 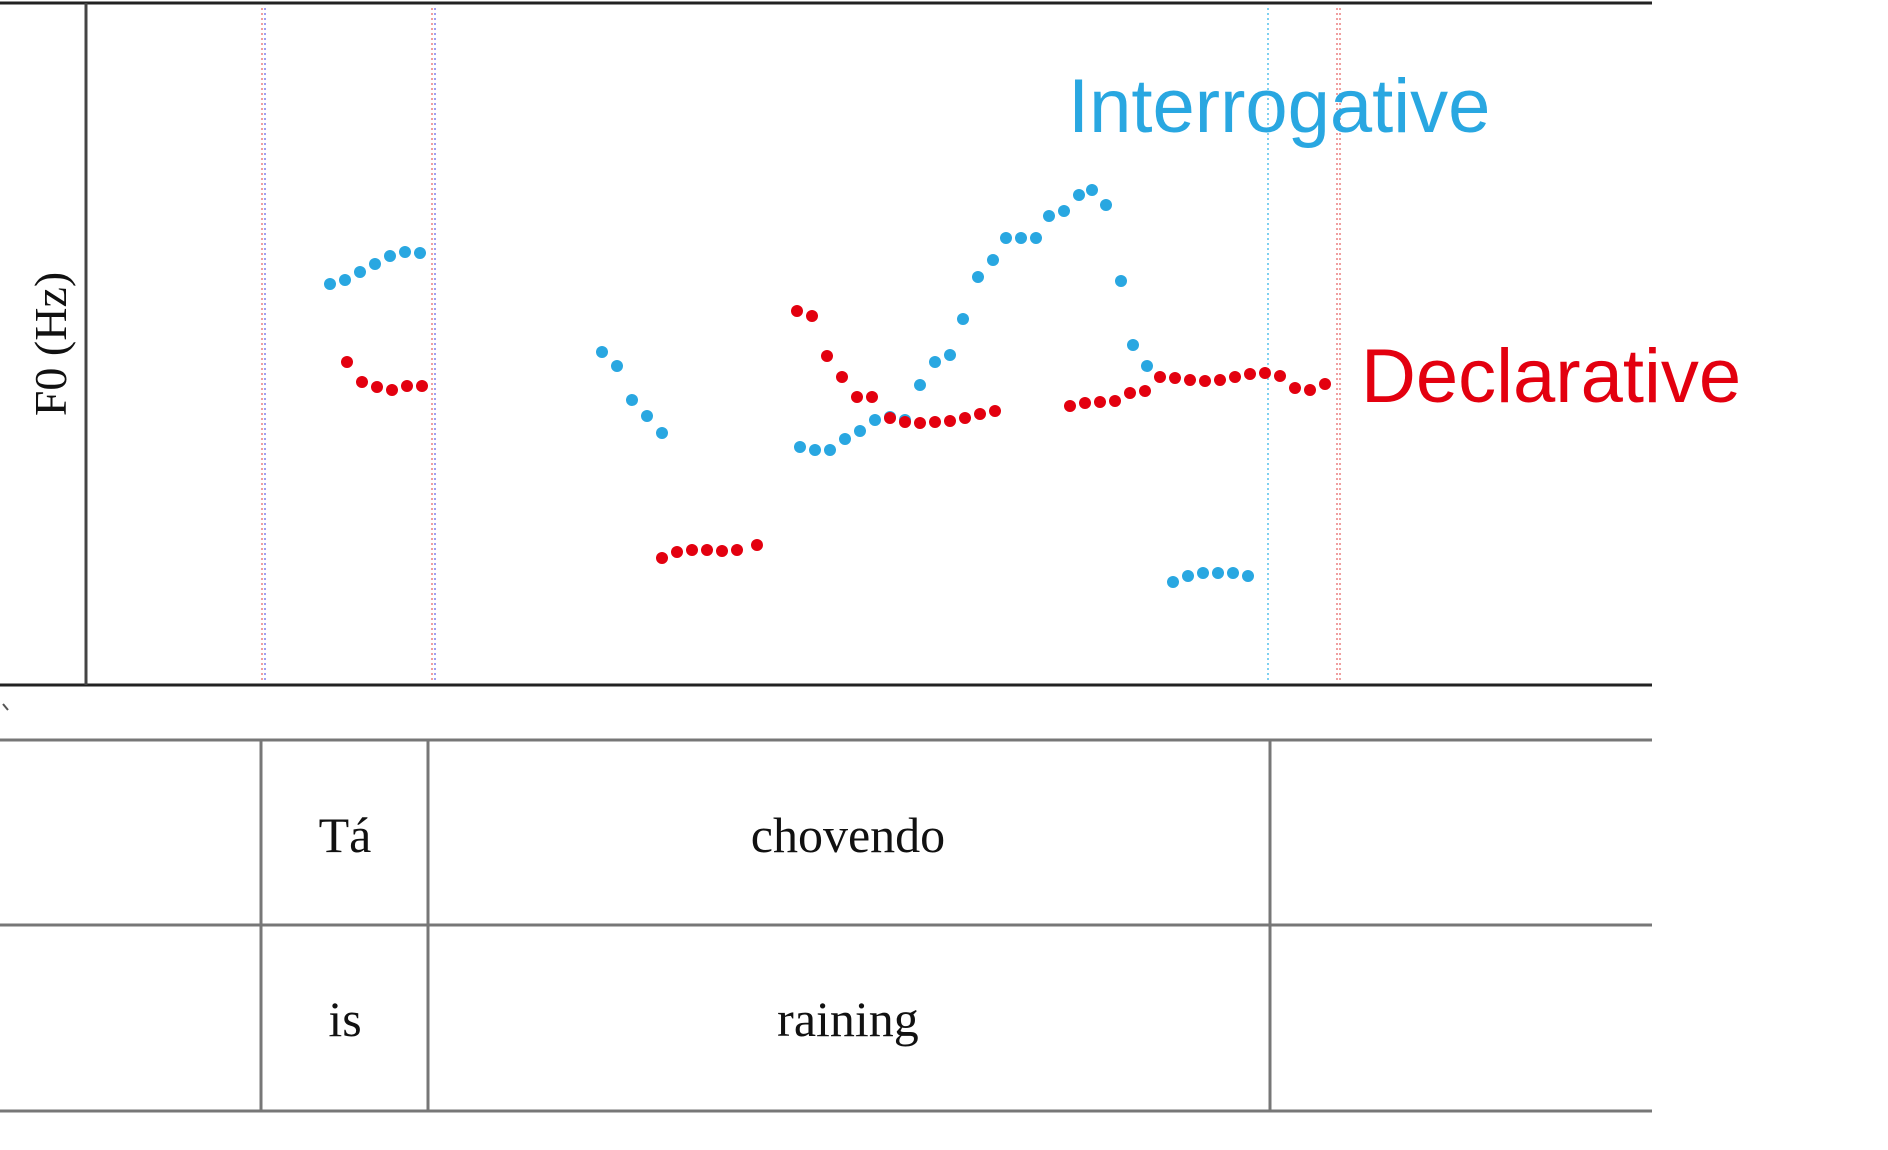 I want to click on series-declarative, so click(x=836, y=434).